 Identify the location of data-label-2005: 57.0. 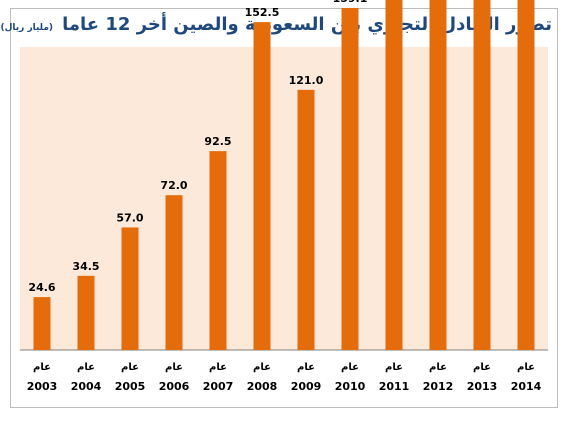
(129, 217).